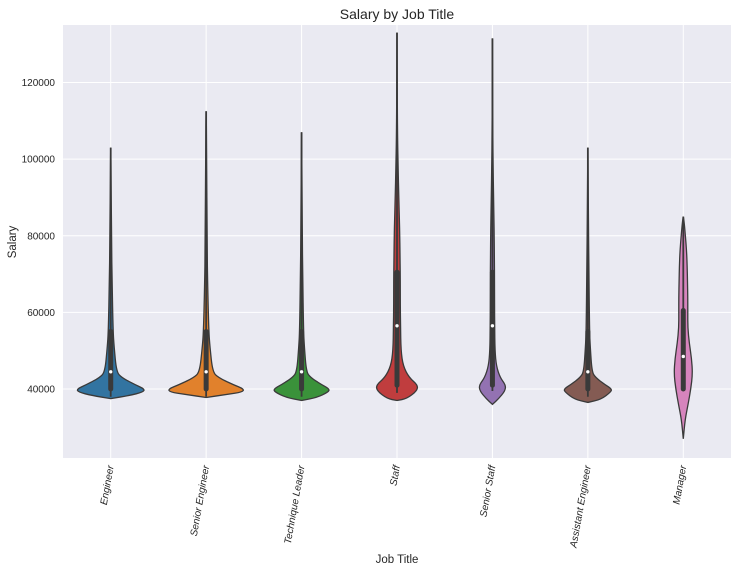 The height and width of the screenshot is (571, 738). I want to click on y-tick-label: 120000, so click(39, 83).